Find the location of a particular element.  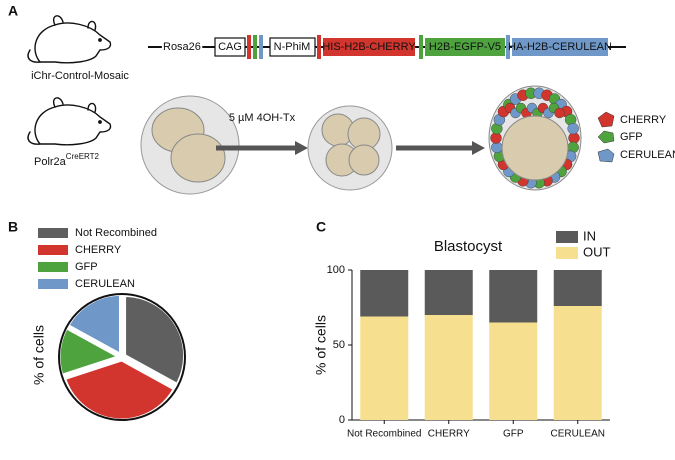

promoter-box is located at coordinates (230, 47).